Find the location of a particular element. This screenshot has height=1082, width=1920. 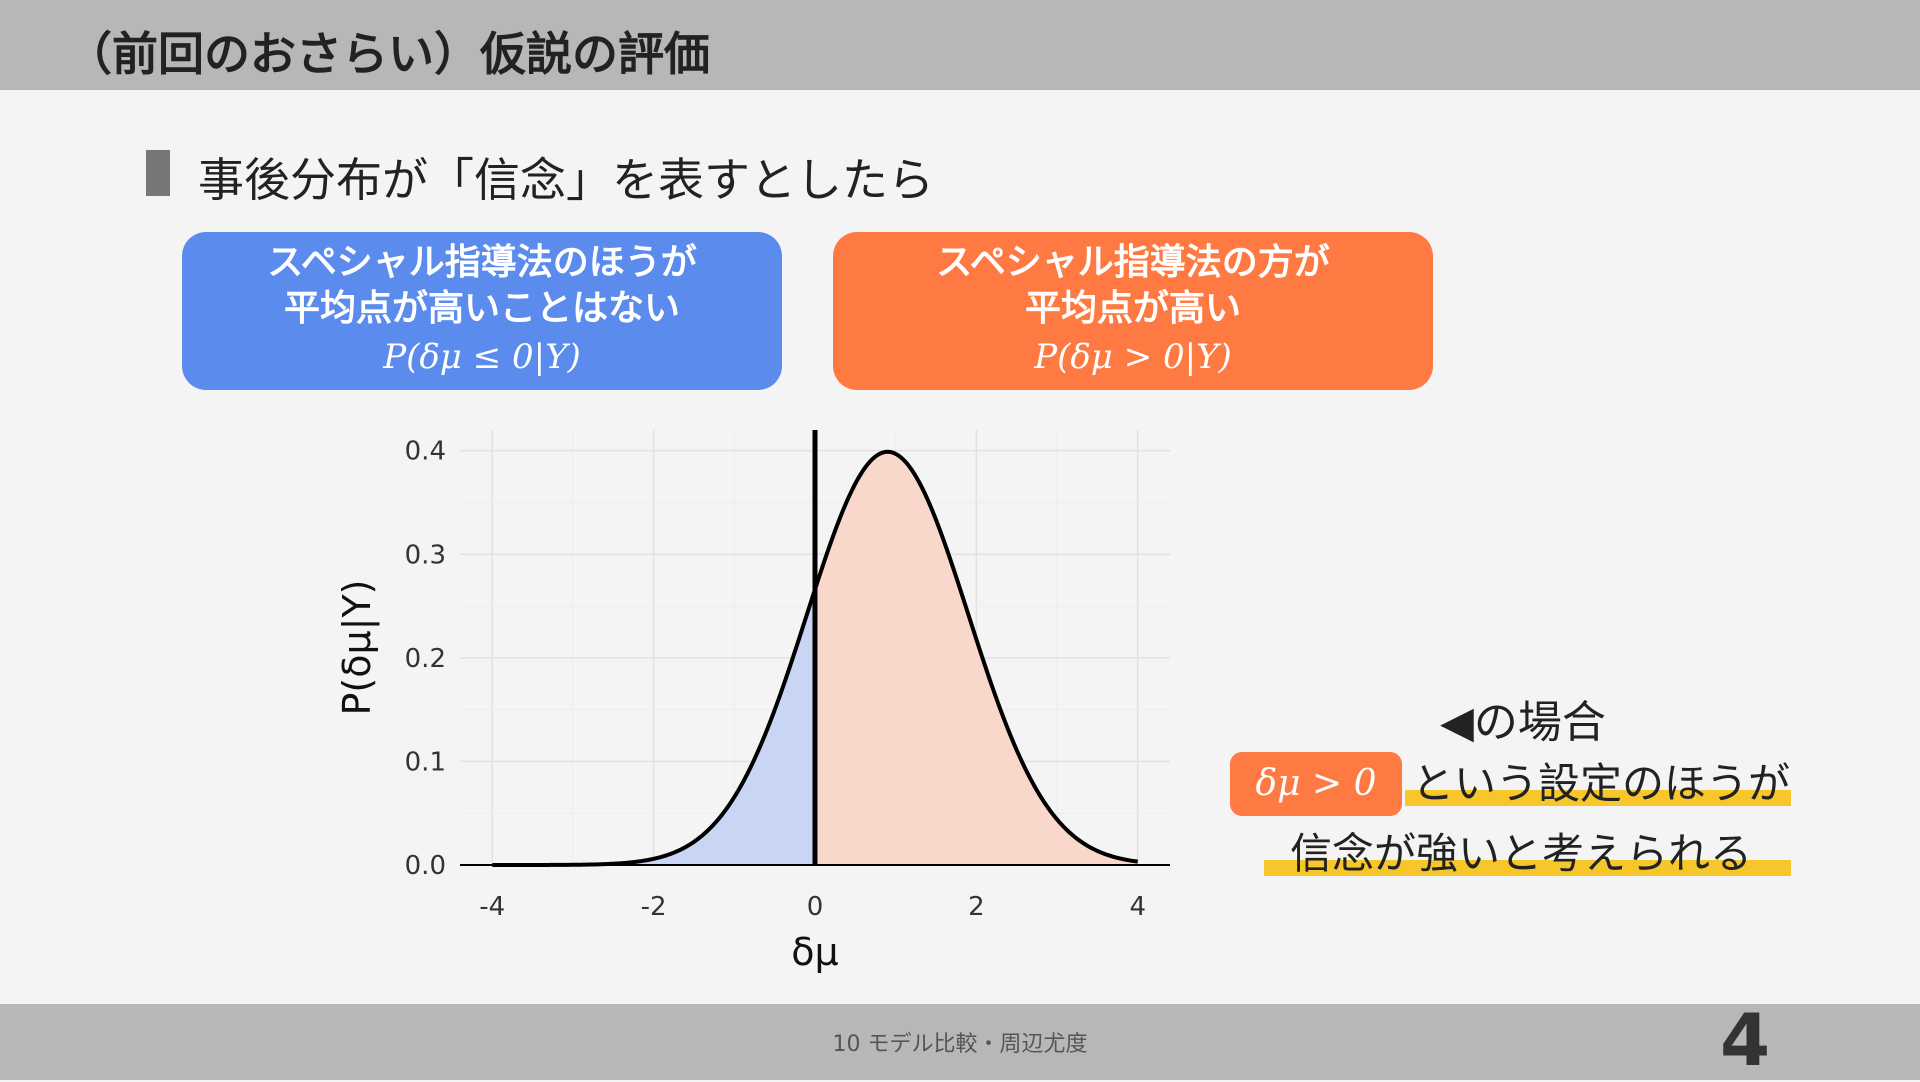

y-tick-label: 0.3 is located at coordinates (425, 555).